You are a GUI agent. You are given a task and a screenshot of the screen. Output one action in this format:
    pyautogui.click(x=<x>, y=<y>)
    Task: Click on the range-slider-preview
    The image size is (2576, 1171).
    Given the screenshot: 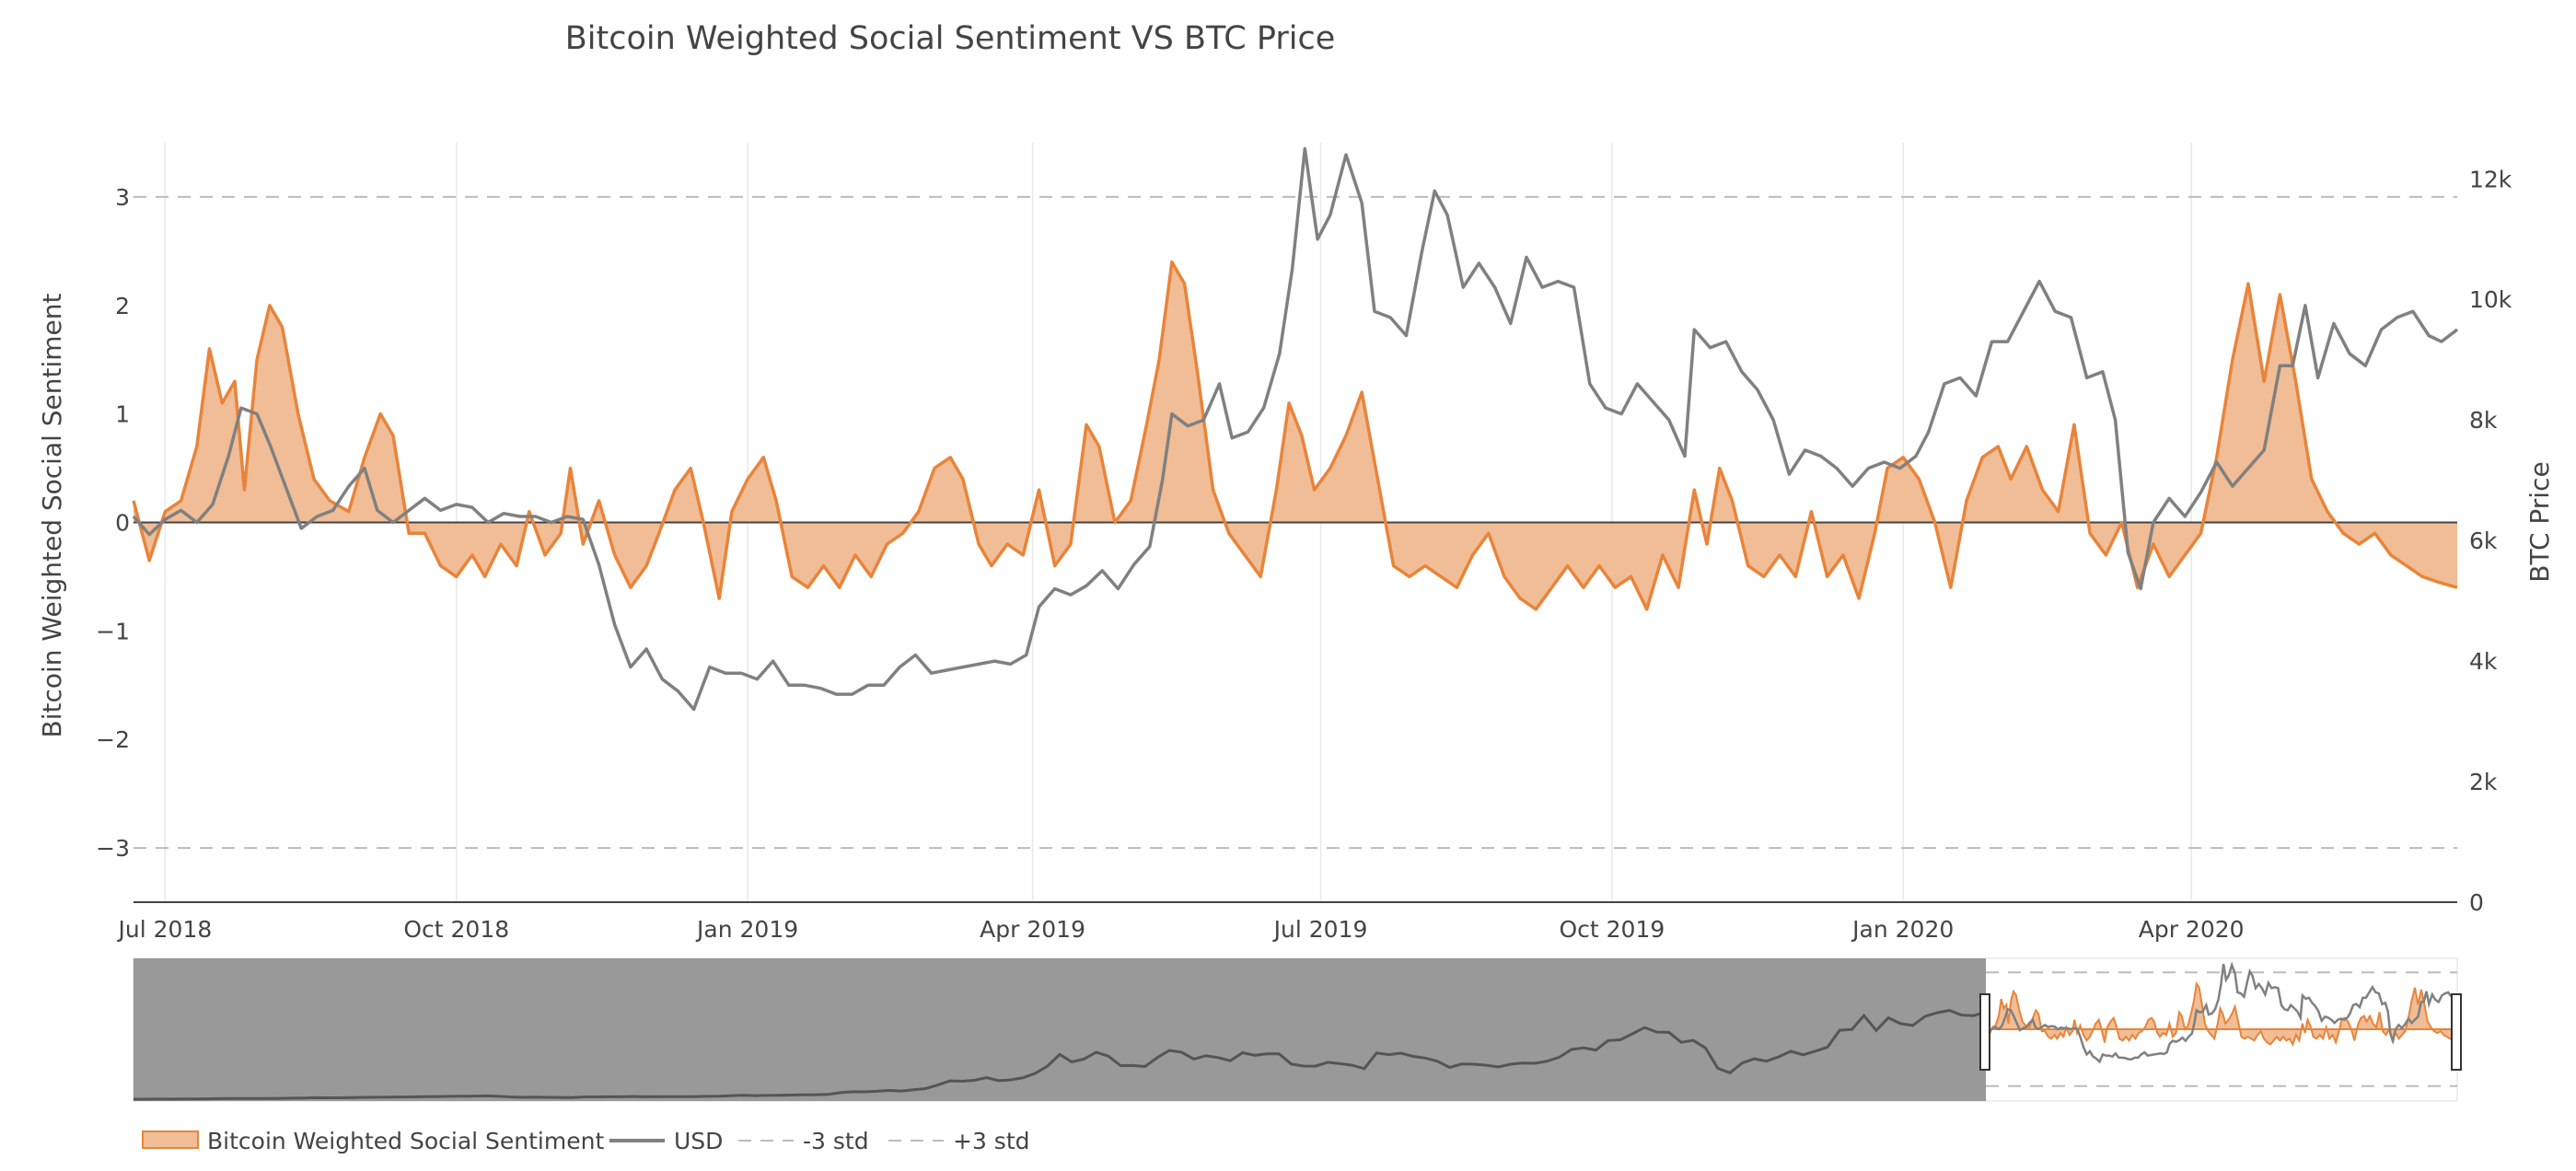 What is the action you would take?
    pyautogui.click(x=2221, y=1024)
    